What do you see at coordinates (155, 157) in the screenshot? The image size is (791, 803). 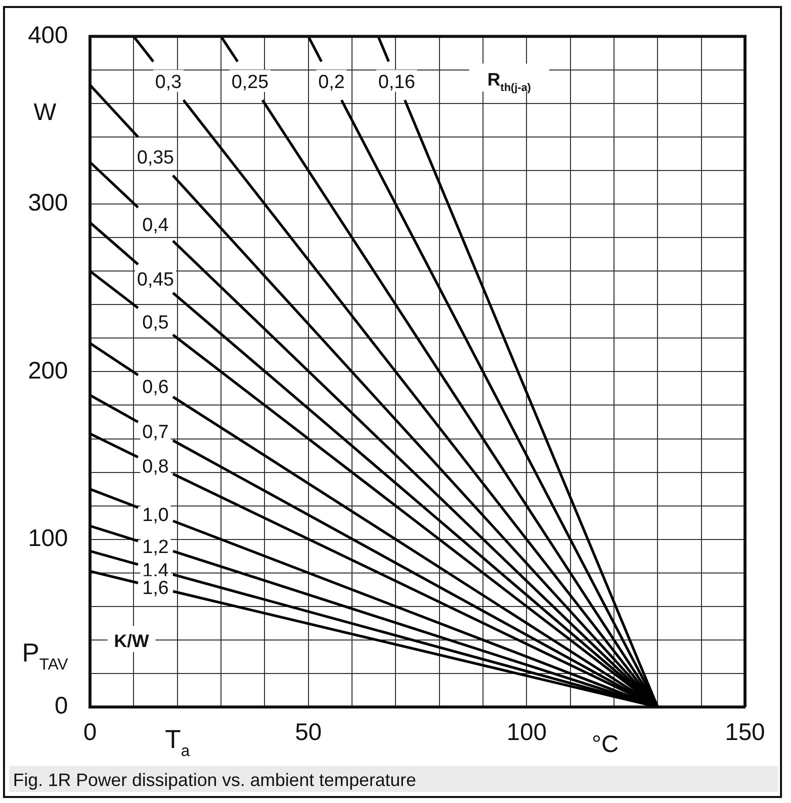 I see `series-label: 0,35` at bounding box center [155, 157].